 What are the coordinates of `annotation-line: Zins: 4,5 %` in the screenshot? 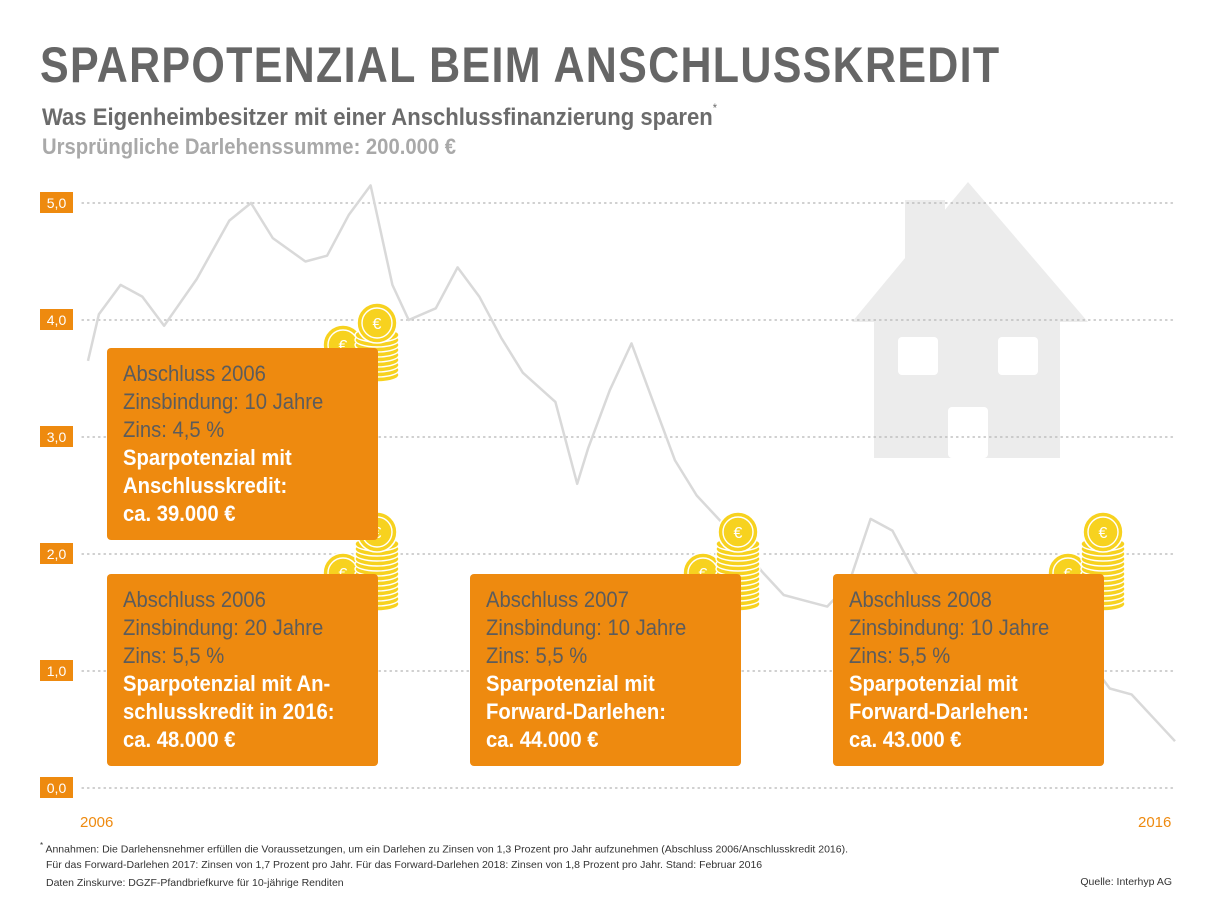 It's located at (174, 429).